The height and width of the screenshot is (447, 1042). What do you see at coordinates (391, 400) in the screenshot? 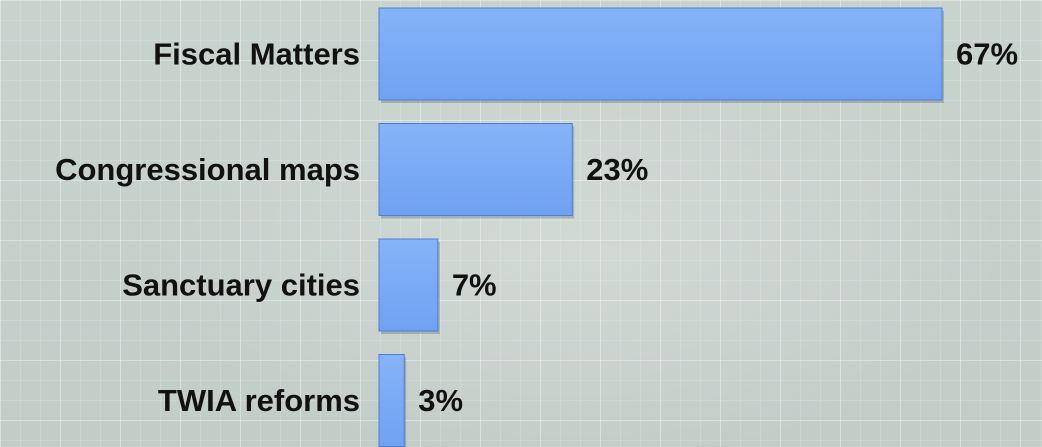
I see `bar-twia-reforms` at bounding box center [391, 400].